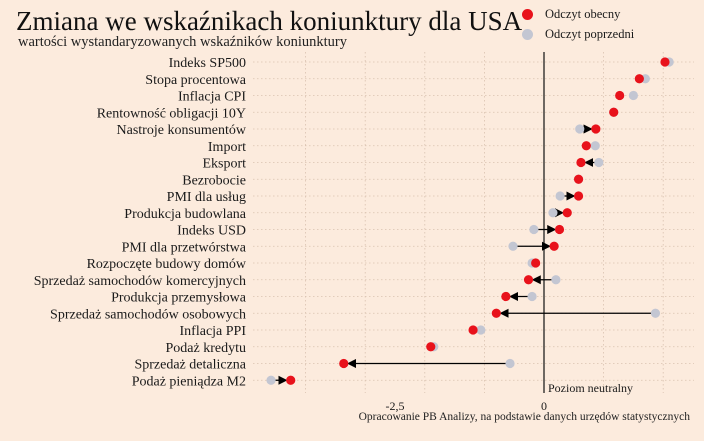 The width and height of the screenshot is (704, 441). Describe the element at coordinates (189, 381) in the screenshot. I see `category-label: Podaż pieniądza M2` at that location.